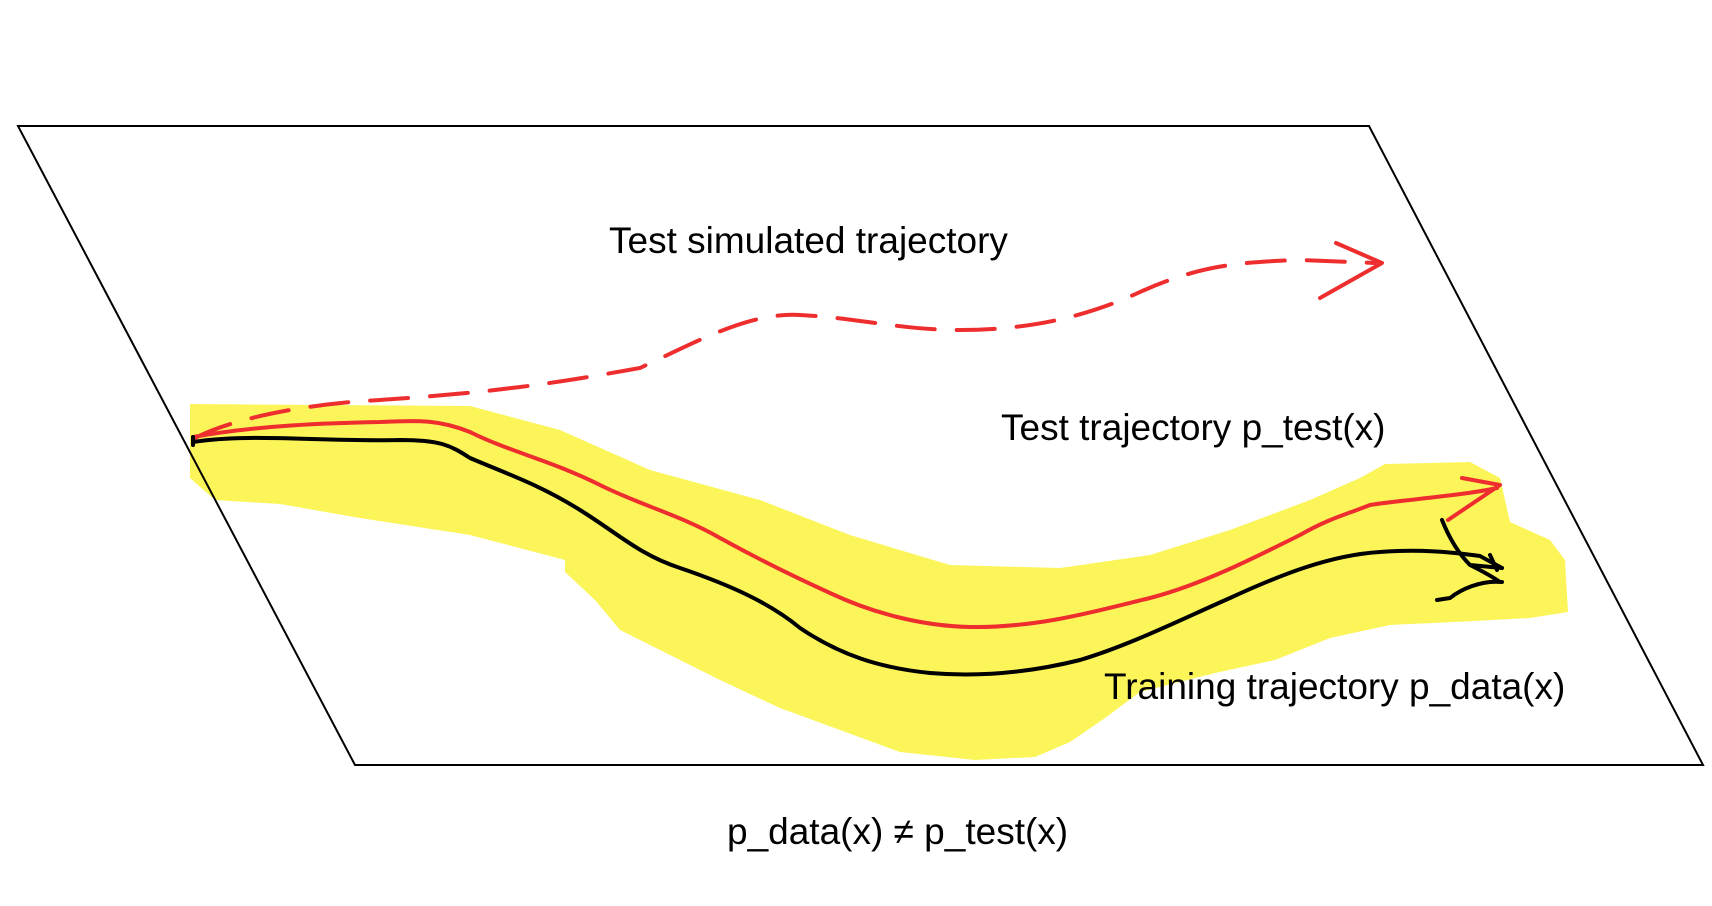 Image resolution: width=1712 pixels, height=906 pixels. Describe the element at coordinates (1193, 427) in the screenshot. I see `test-trajectory-label: Test trajectory p_test(x)` at that location.